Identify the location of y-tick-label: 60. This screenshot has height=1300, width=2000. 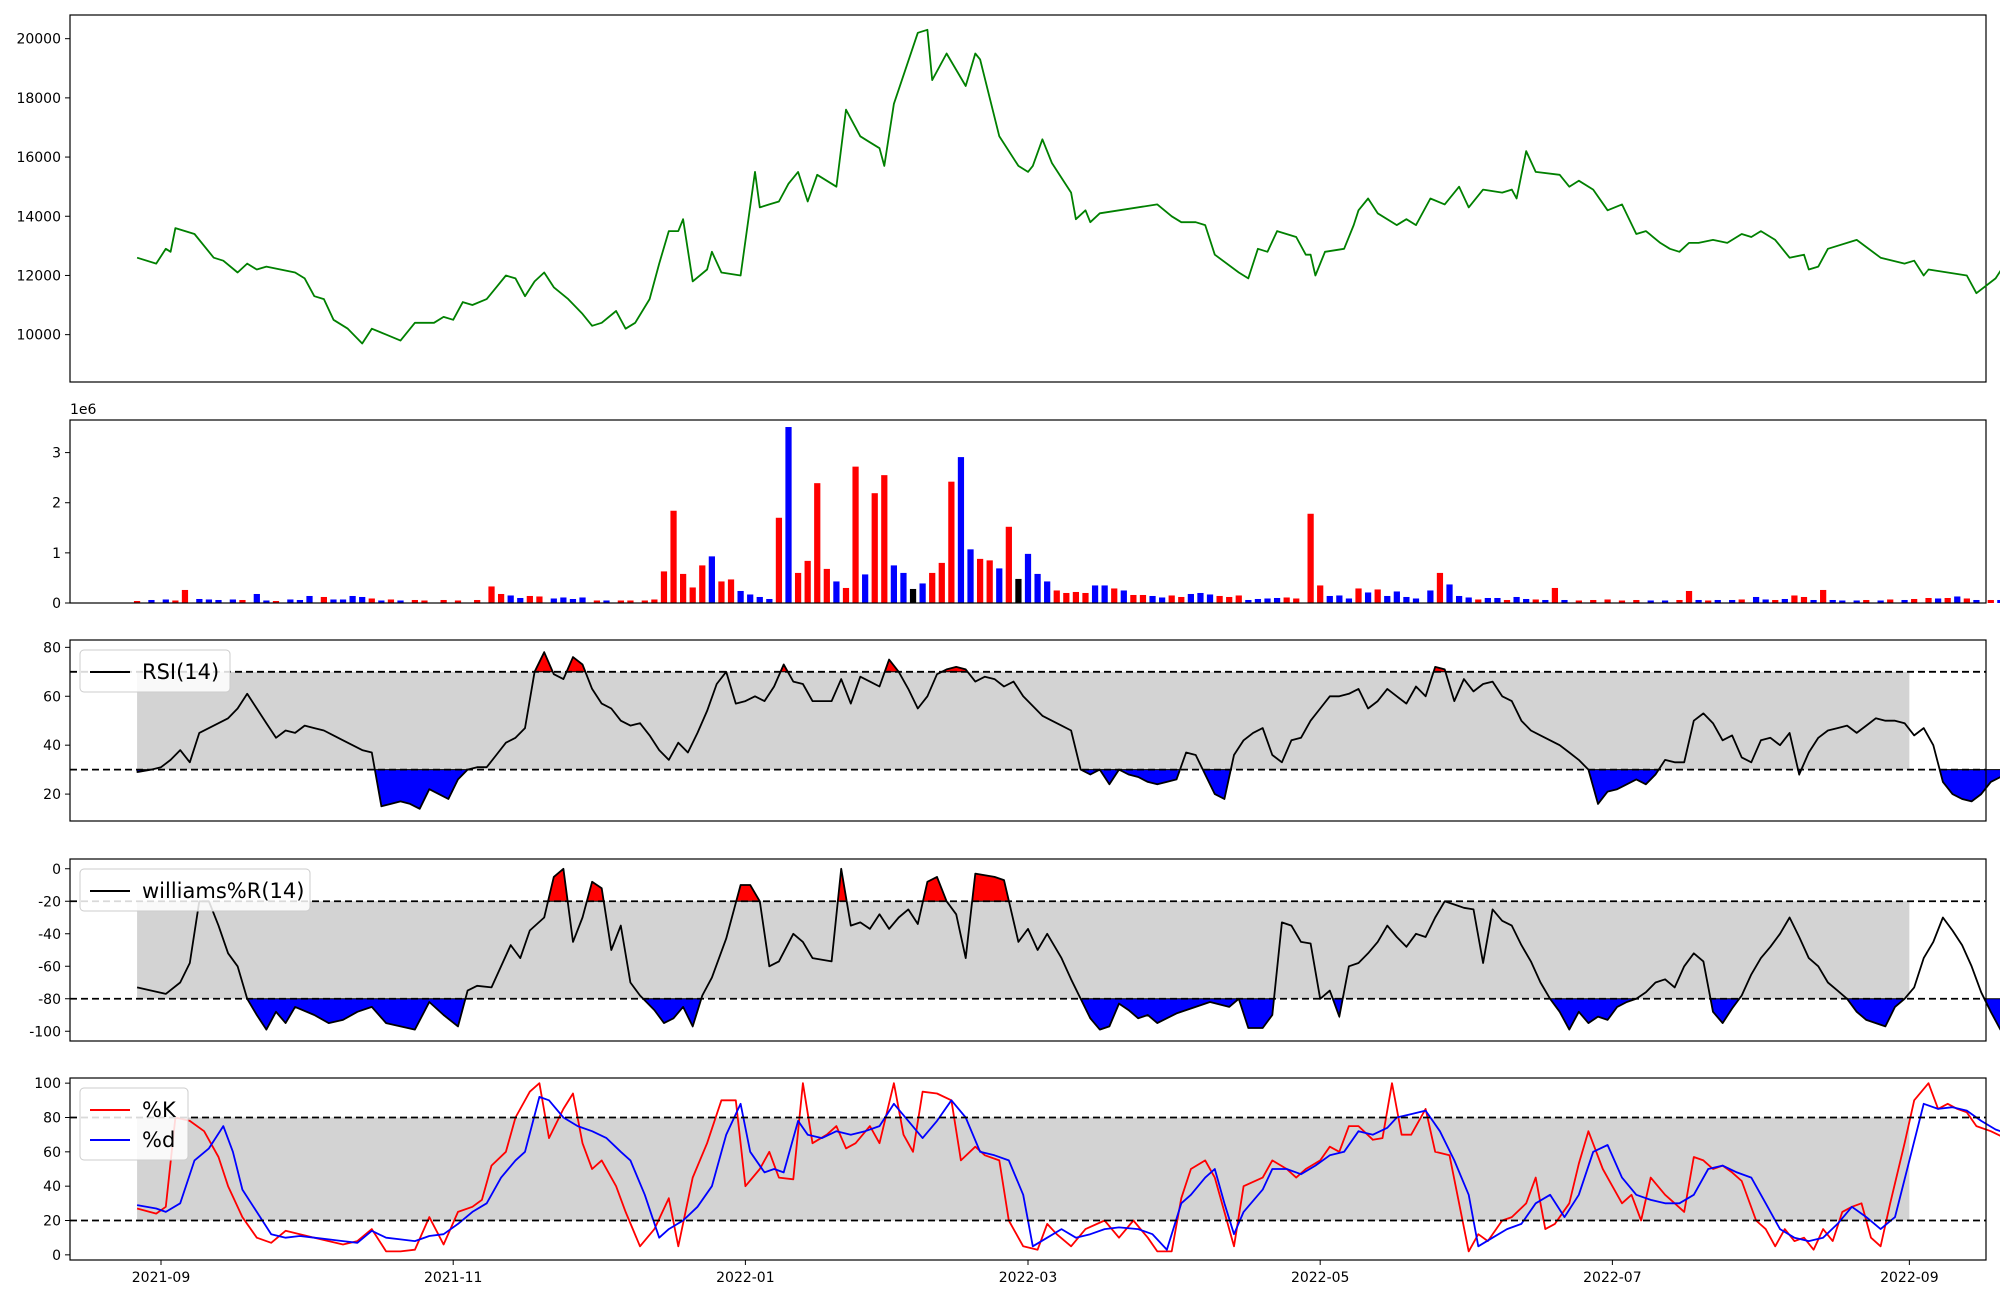
(52, 697).